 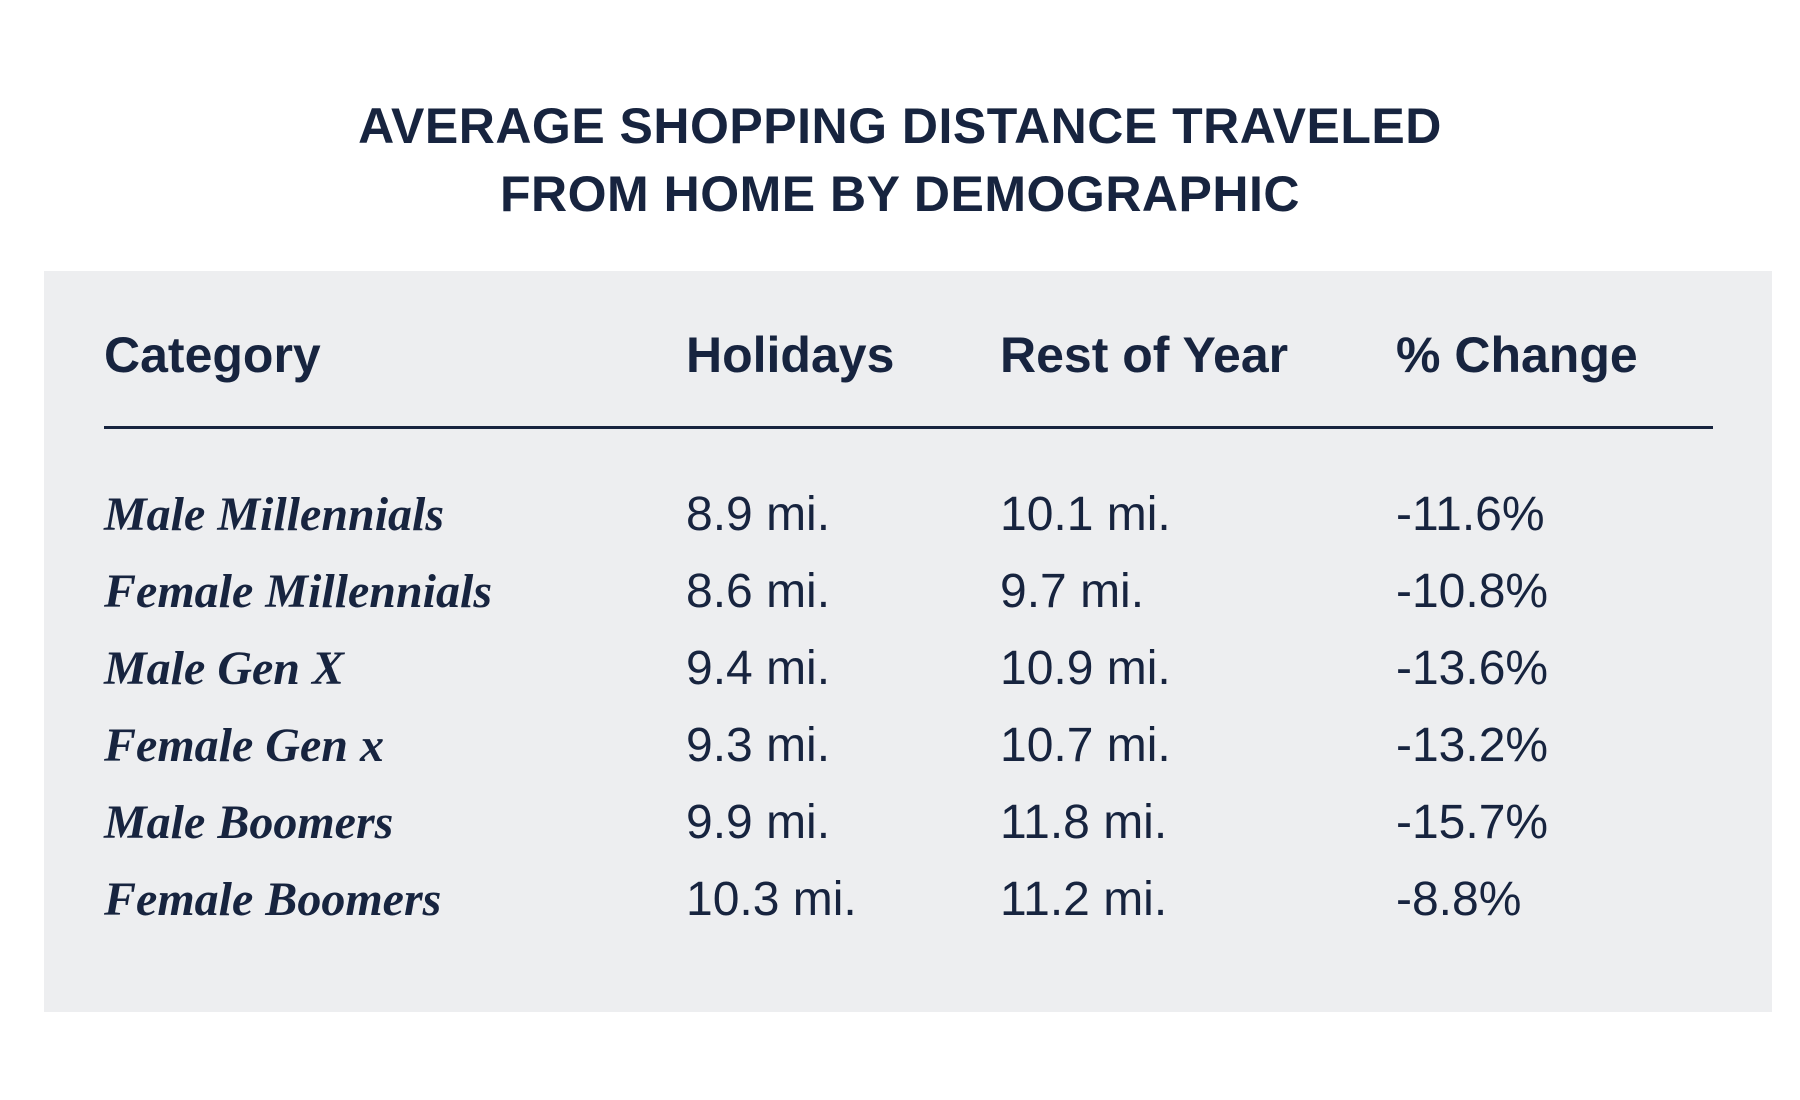 What do you see at coordinates (249, 822) in the screenshot?
I see `row-category: Male Boomers` at bounding box center [249, 822].